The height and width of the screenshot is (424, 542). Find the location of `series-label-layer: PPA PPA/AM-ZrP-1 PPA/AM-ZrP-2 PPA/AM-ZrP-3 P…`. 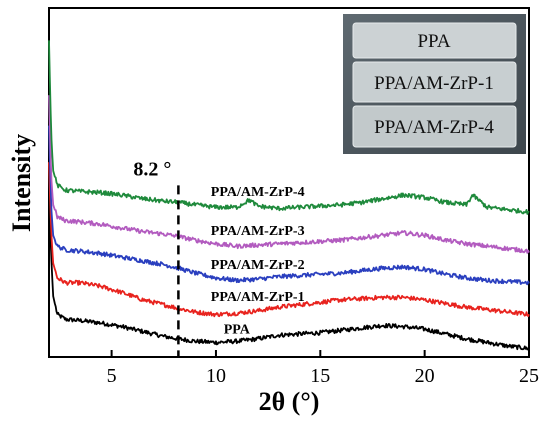

series-label-layer: PPA PPA/AM-ZrP-1 PPA/AM-ZrP-2 PPA/AM-ZrP-3 P… is located at coordinates (258, 261).